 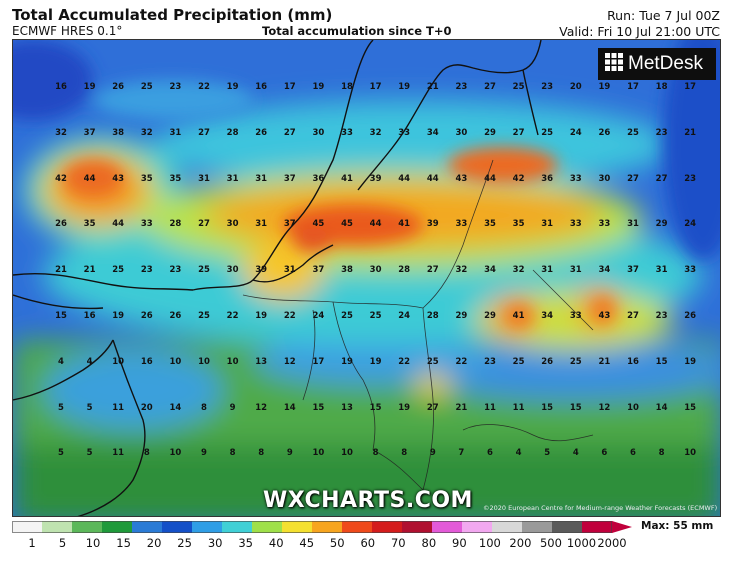 What do you see at coordinates (123, 543) in the screenshot?
I see `color-scale-tick: 15` at bounding box center [123, 543].